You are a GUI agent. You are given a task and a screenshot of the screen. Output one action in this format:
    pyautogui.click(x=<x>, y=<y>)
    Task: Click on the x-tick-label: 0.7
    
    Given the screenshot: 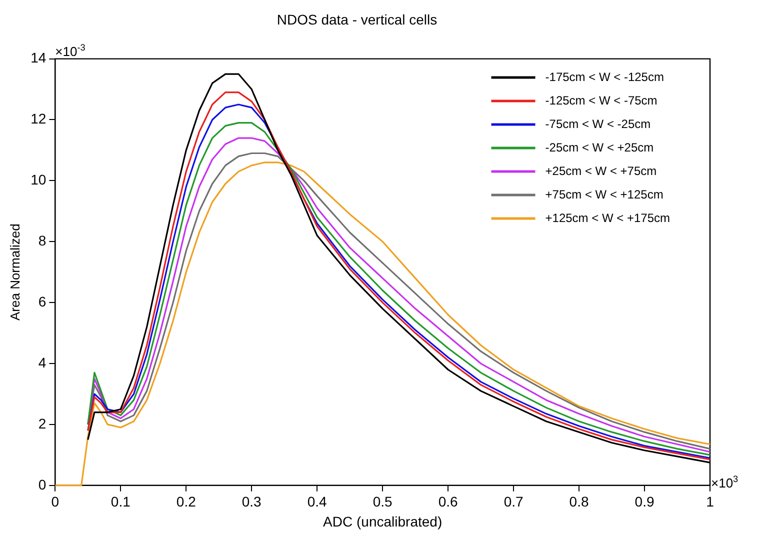 What is the action you would take?
    pyautogui.click(x=514, y=502)
    